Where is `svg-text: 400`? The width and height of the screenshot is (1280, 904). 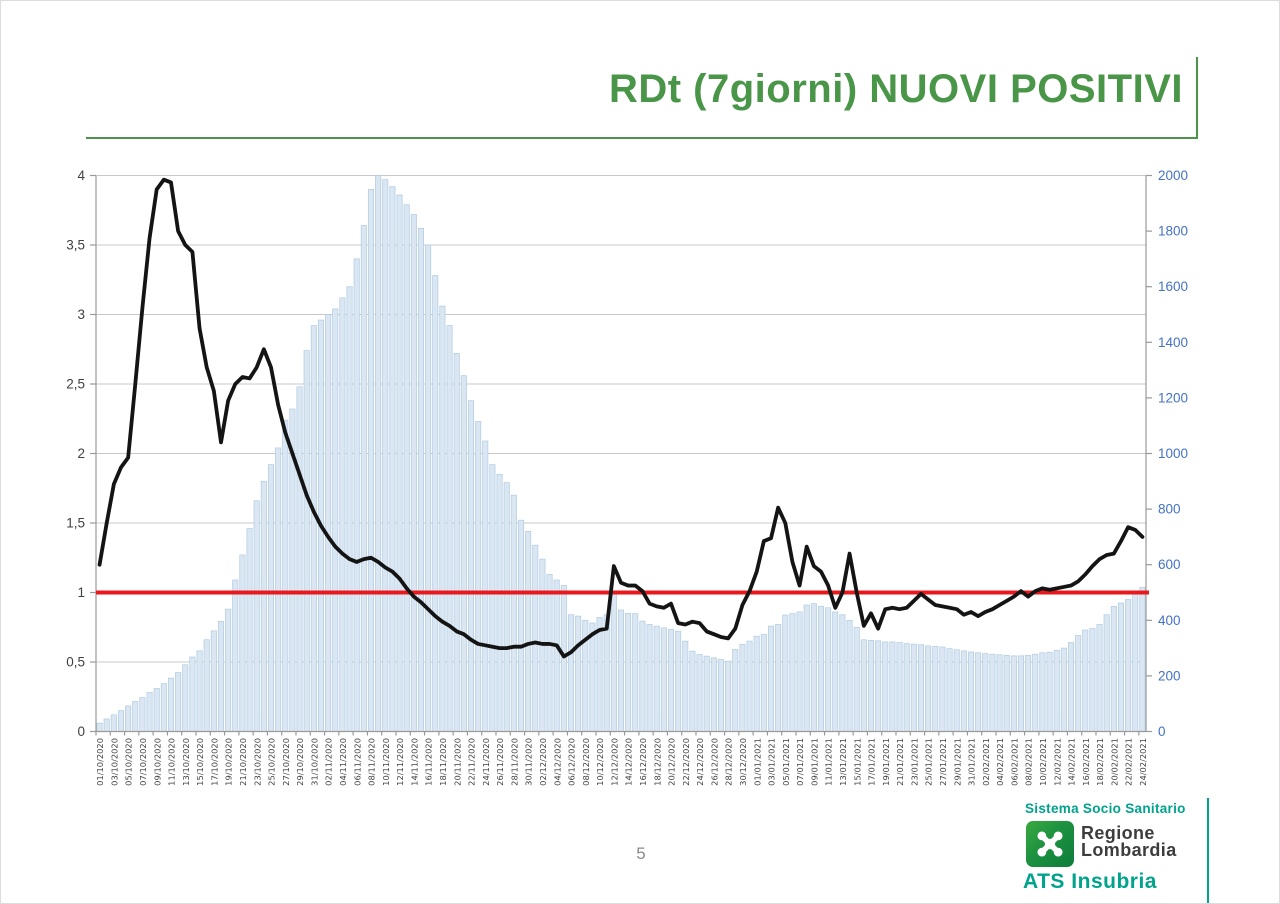 svg-text: 400 is located at coordinates (1169, 620).